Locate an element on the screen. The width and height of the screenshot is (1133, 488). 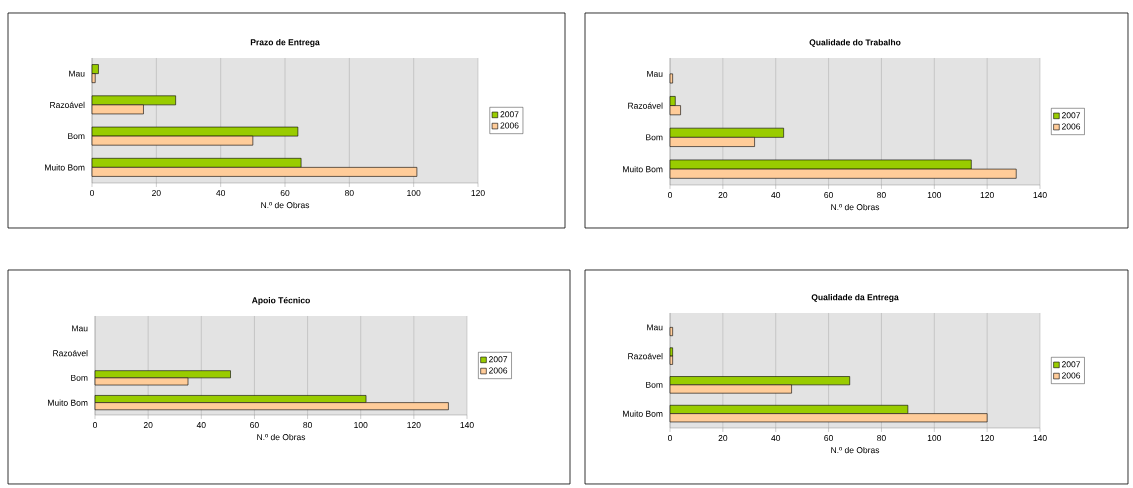
chart-title: Apoio Técnico is located at coordinates (280, 300).